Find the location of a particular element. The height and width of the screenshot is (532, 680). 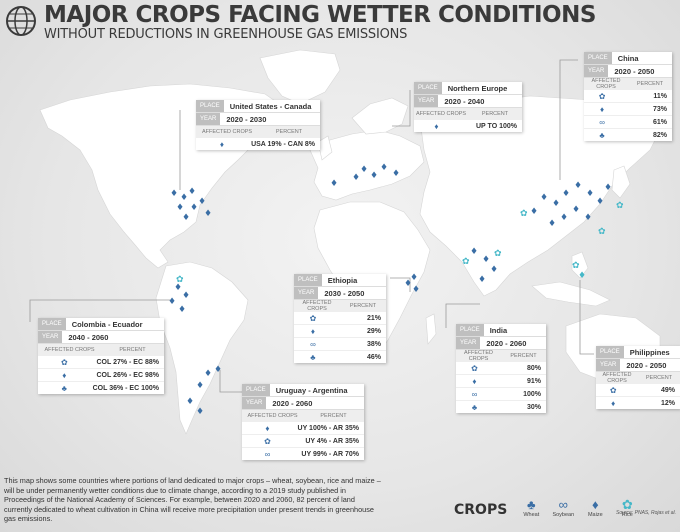

india-callout-line is located at coordinates (462, 315).